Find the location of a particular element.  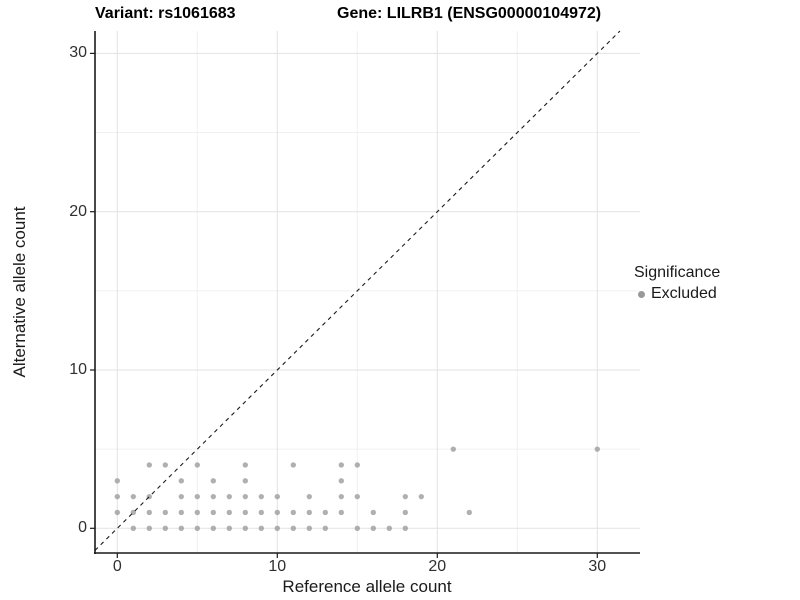

legend-title: Significance is located at coordinates (677, 272).